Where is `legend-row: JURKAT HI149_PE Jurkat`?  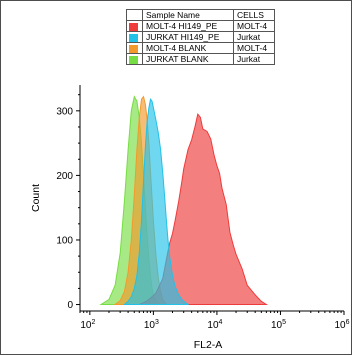
legend-row: JURKAT HI149_PE Jurkat is located at coordinates (200, 37).